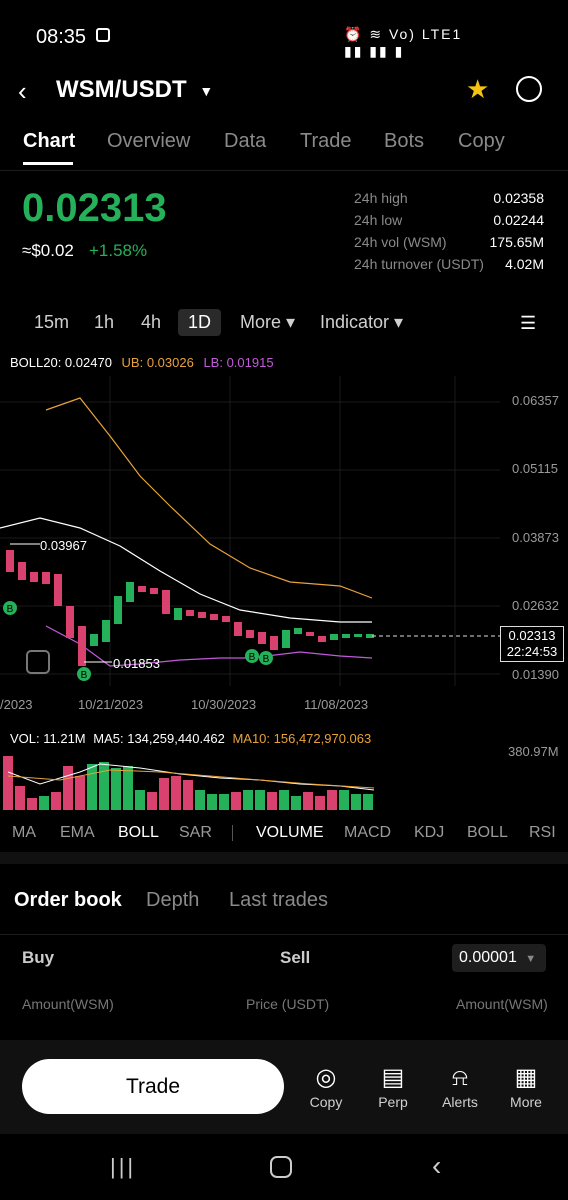  I want to click on ind-sar: SAR, so click(195, 832).